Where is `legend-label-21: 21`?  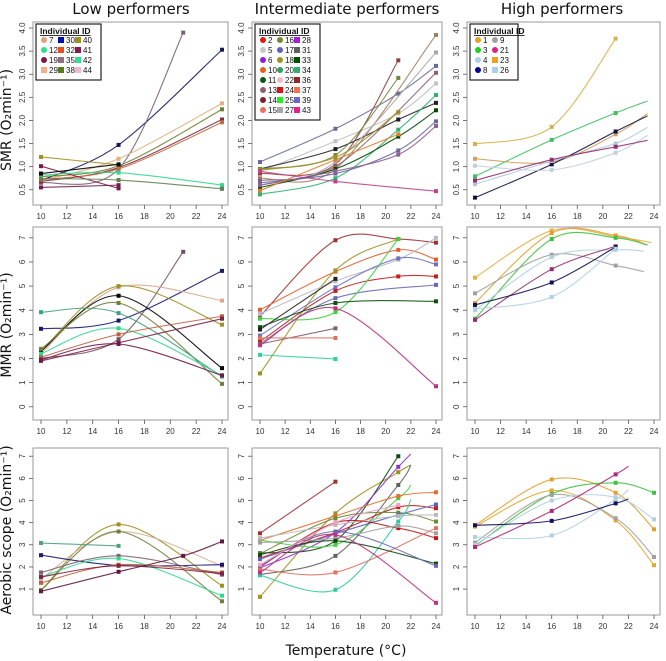
legend-label-21: 21 is located at coordinates (504, 50).